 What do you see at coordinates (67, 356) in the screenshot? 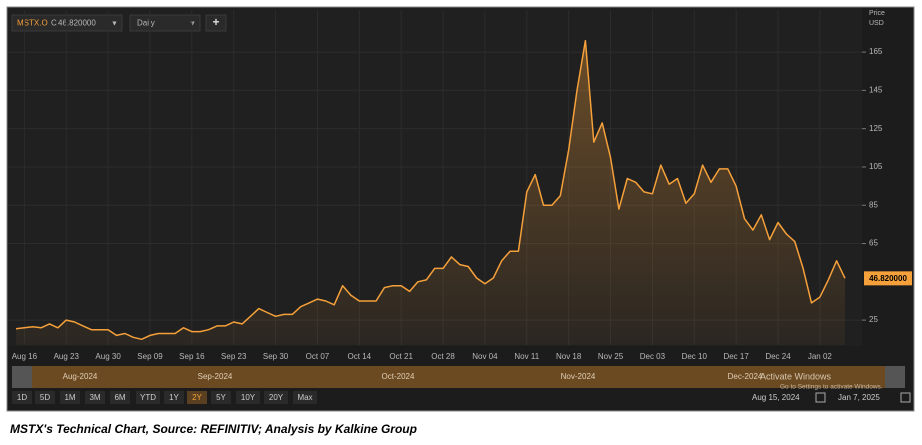
I see `x-tick-label: Aug 23` at bounding box center [67, 356].